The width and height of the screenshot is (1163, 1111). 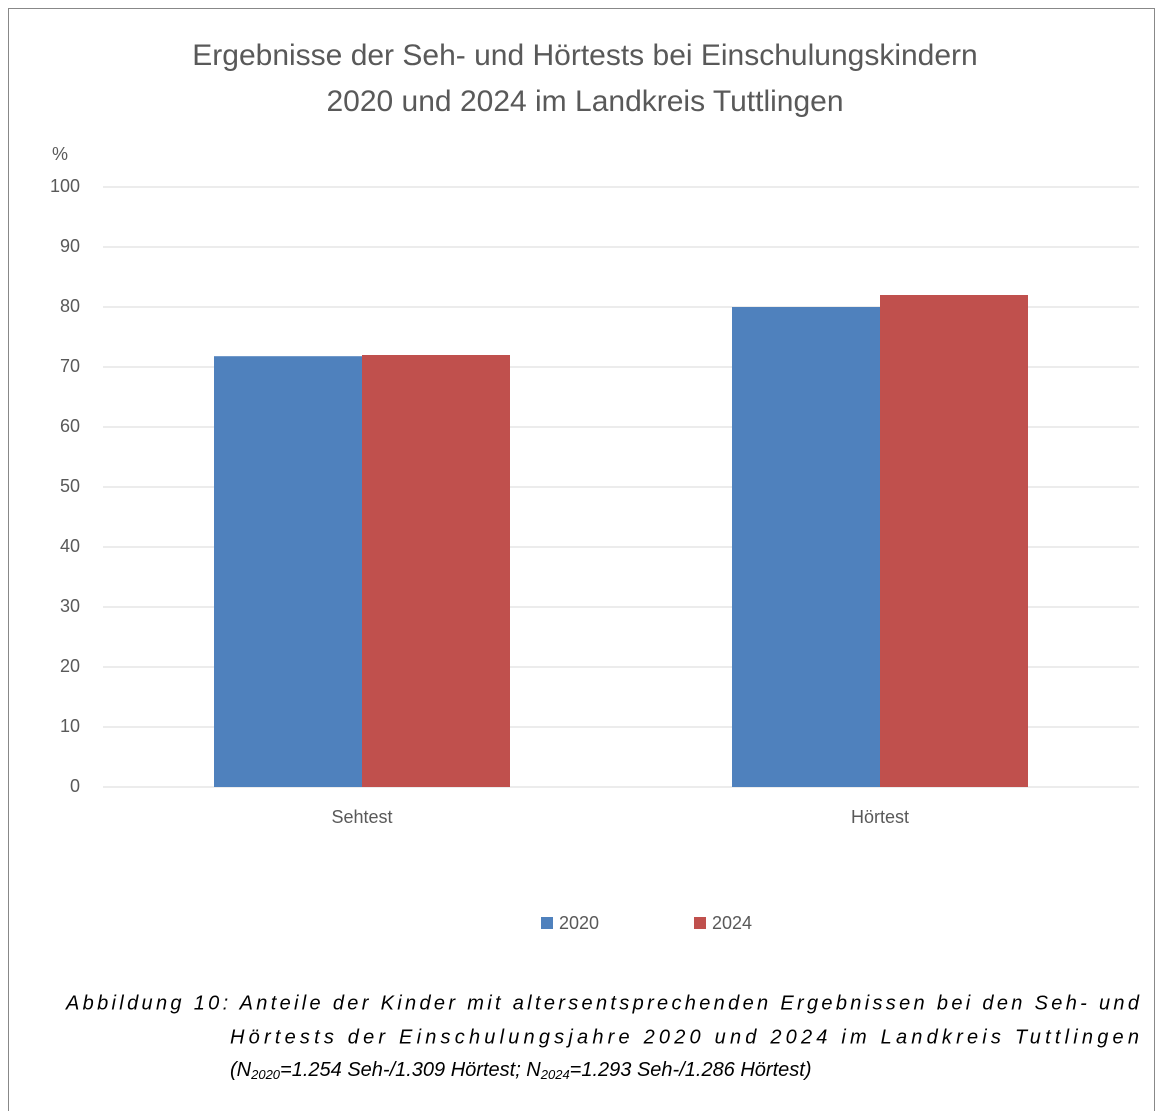 What do you see at coordinates (70, 546) in the screenshot?
I see `y-tick-label: 40` at bounding box center [70, 546].